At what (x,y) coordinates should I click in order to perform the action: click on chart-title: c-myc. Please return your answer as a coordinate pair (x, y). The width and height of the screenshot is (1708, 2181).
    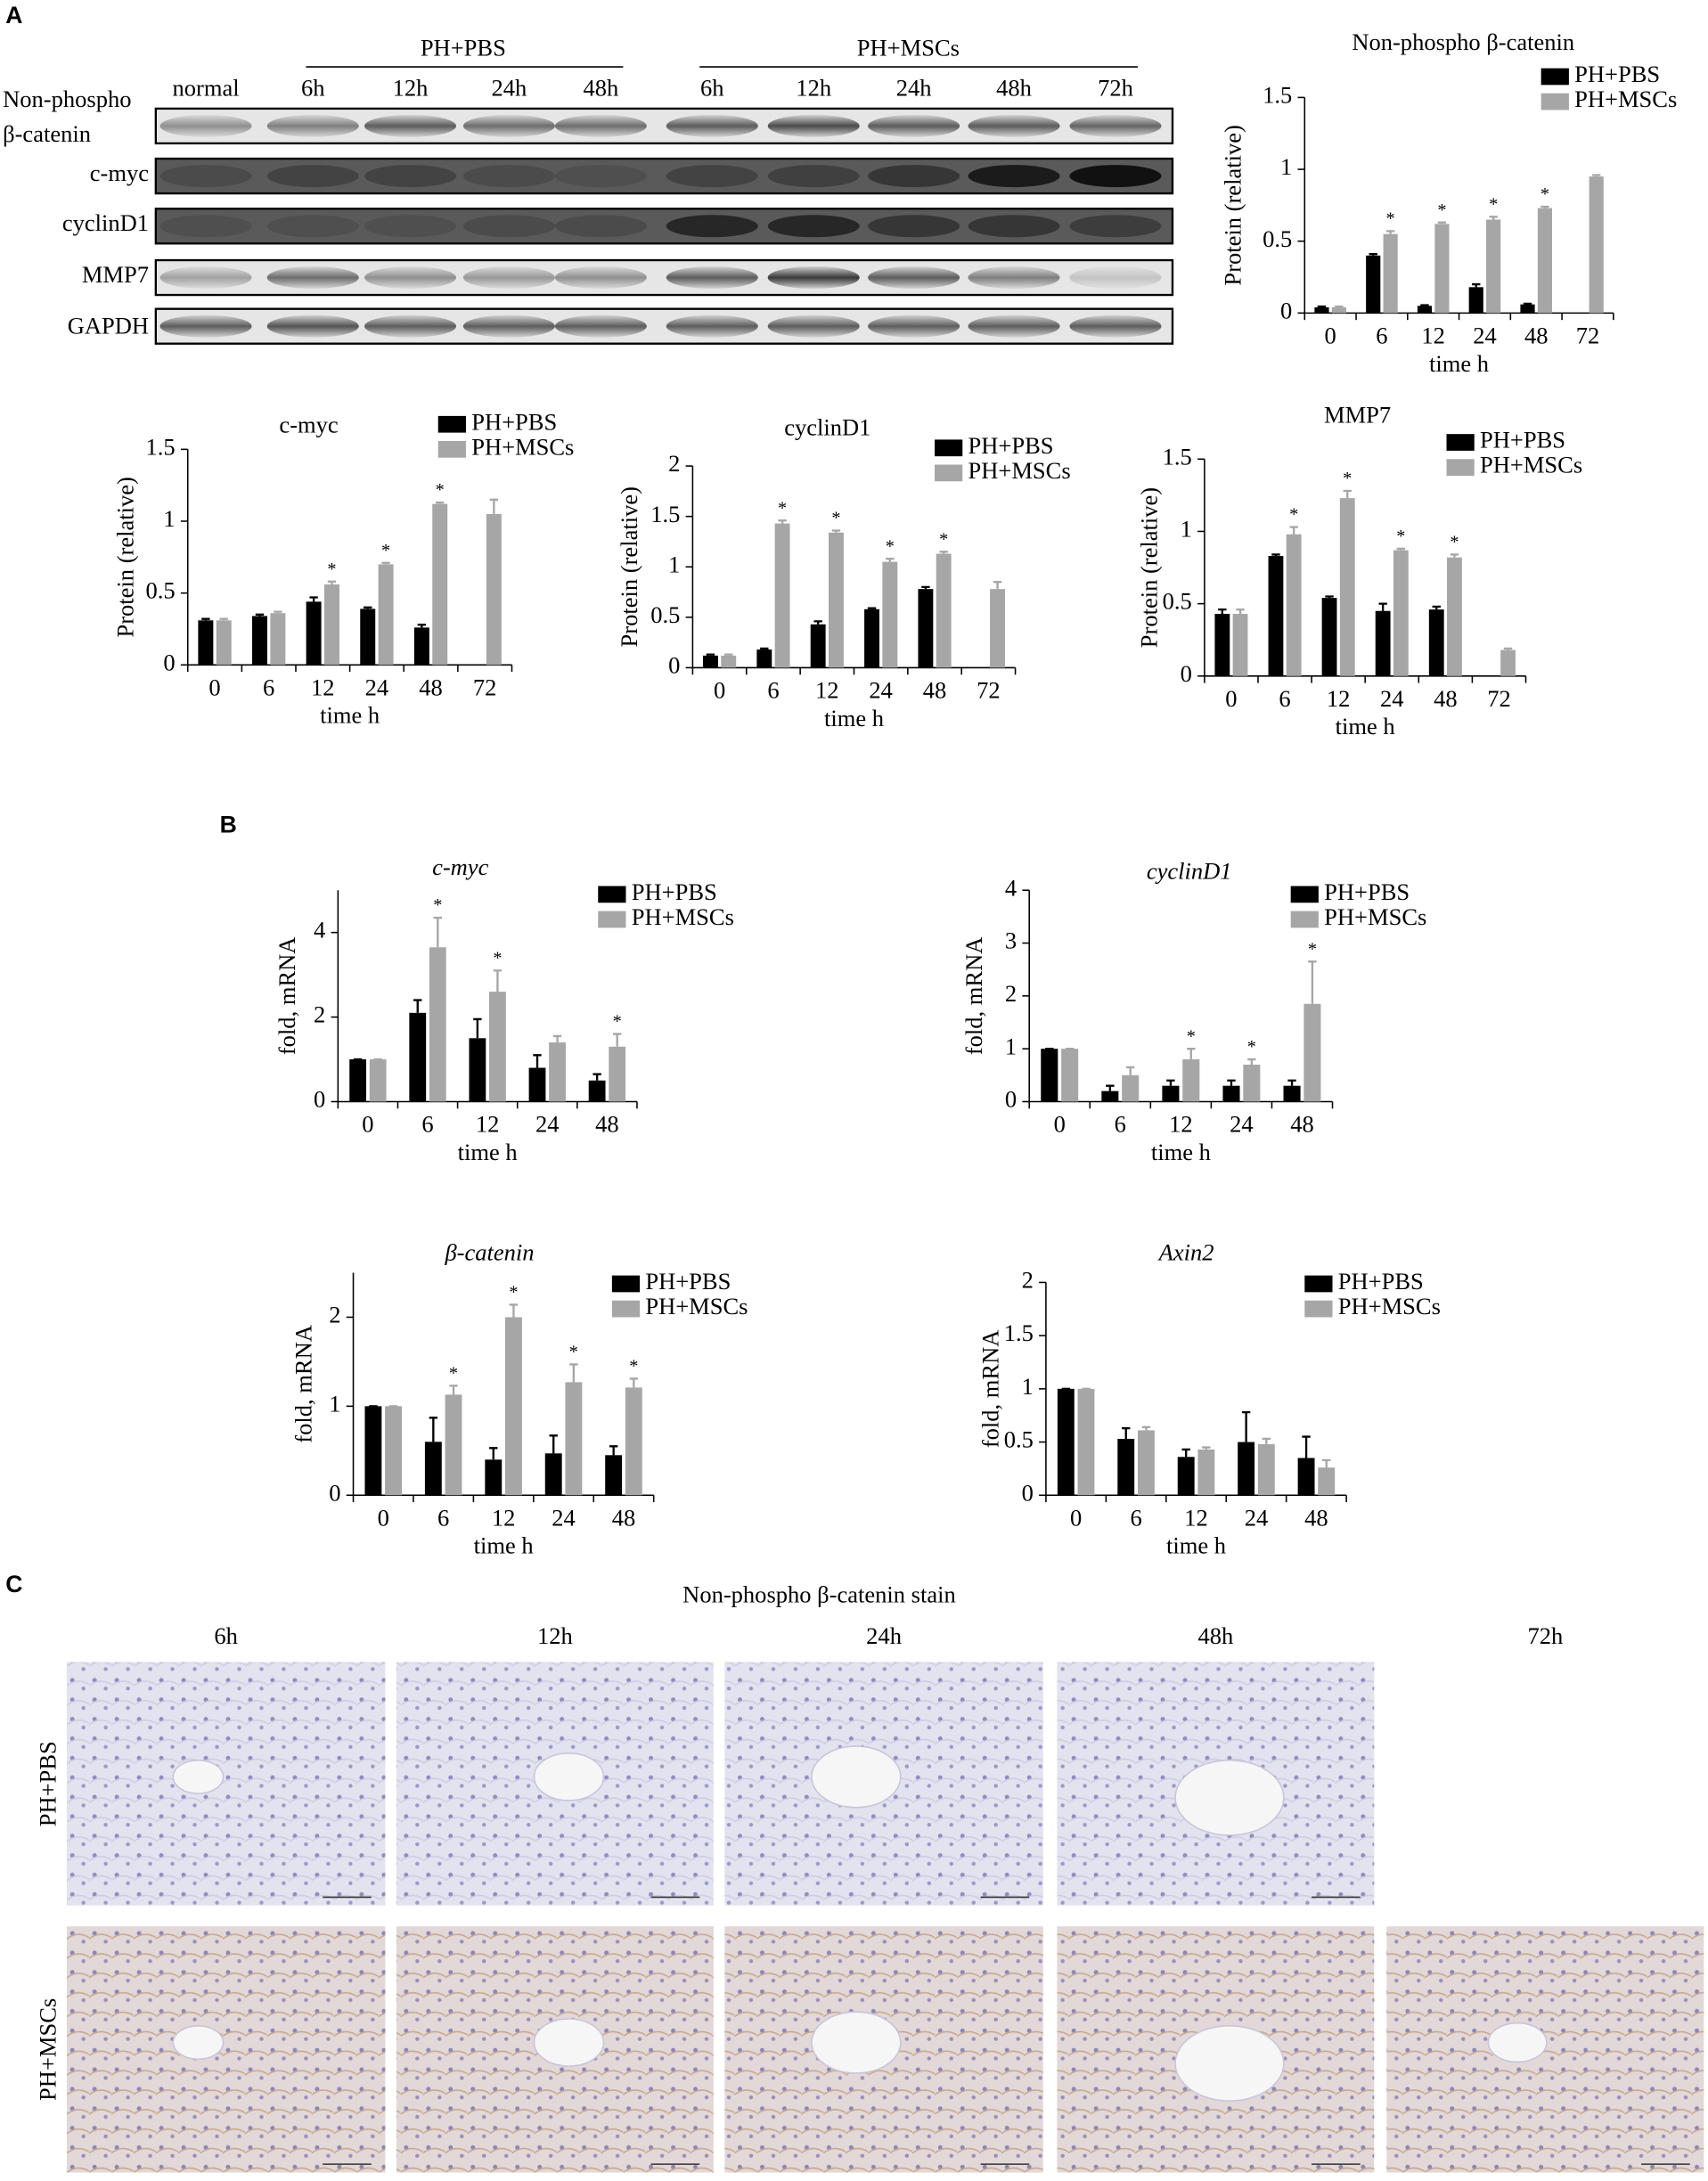
    Looking at the image, I should click on (460, 867).